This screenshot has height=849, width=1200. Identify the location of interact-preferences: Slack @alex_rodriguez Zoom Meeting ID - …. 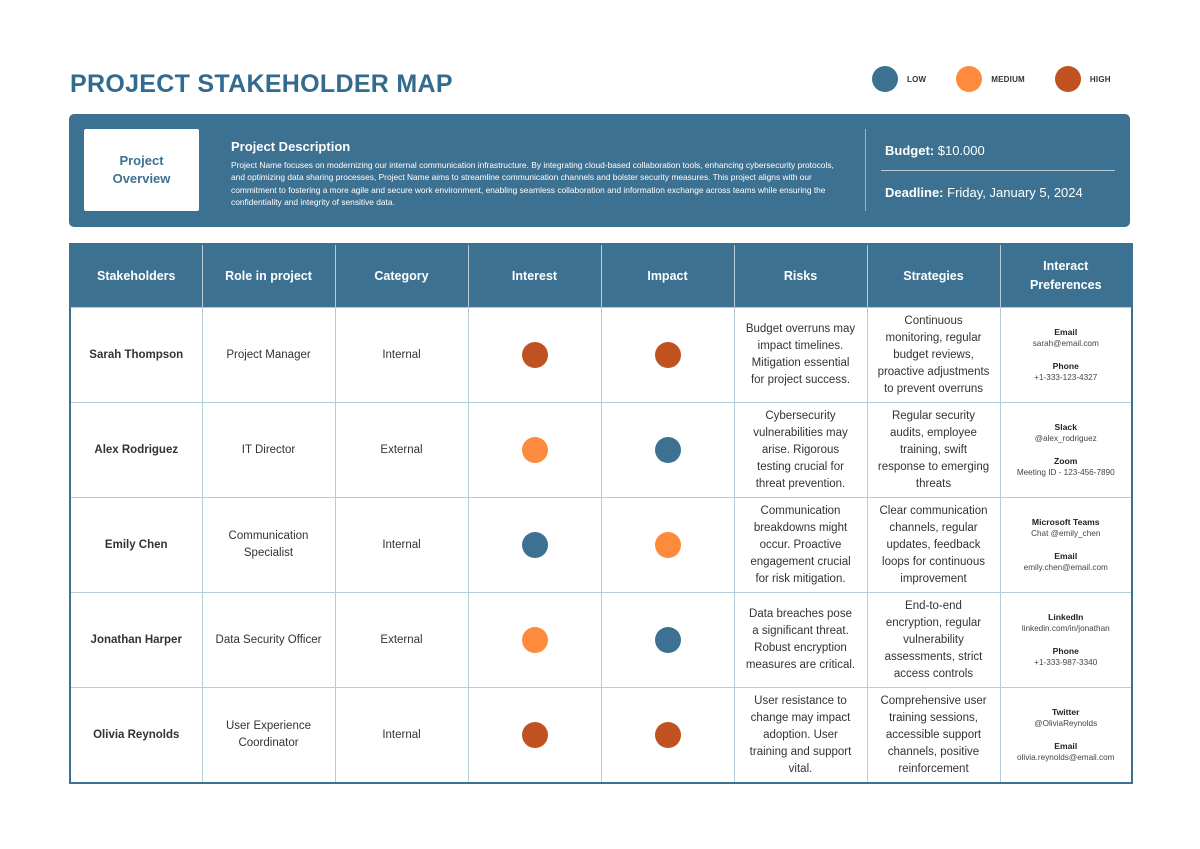
(1066, 450).